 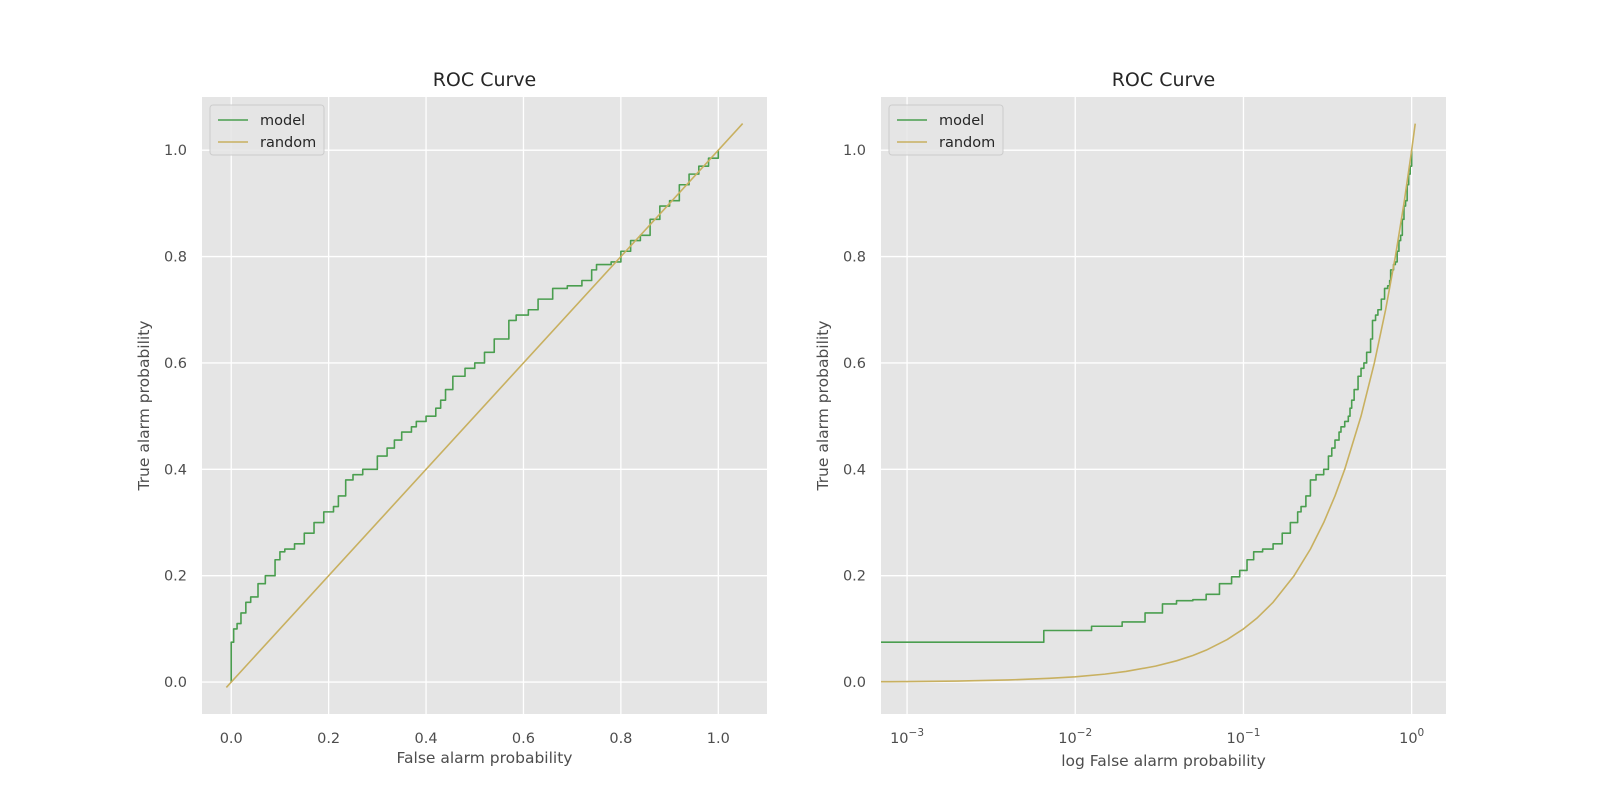 What do you see at coordinates (718, 739) in the screenshot?
I see `x-tick-label: 1.0` at bounding box center [718, 739].